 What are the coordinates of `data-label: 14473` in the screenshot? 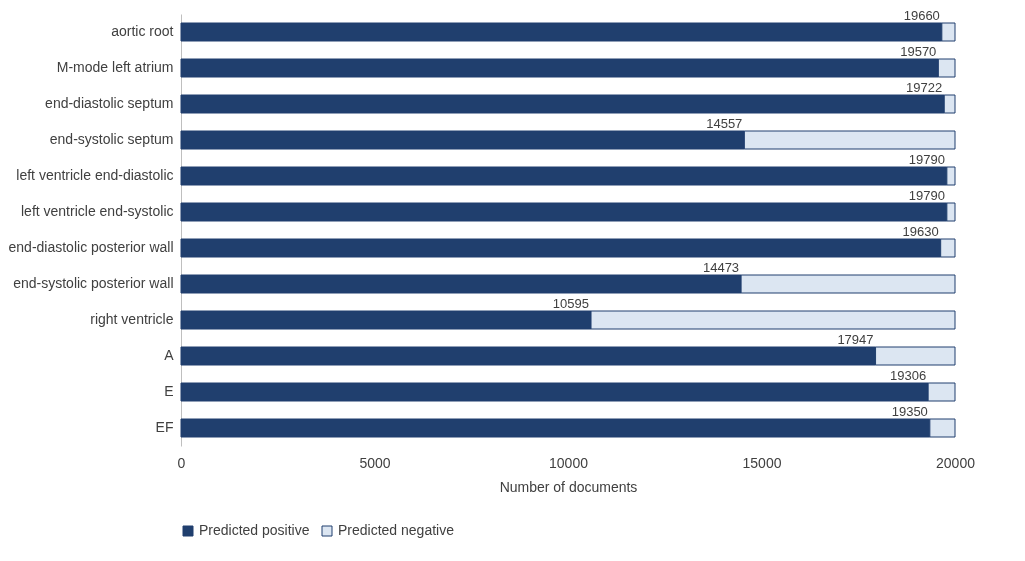 It's located at (721, 267).